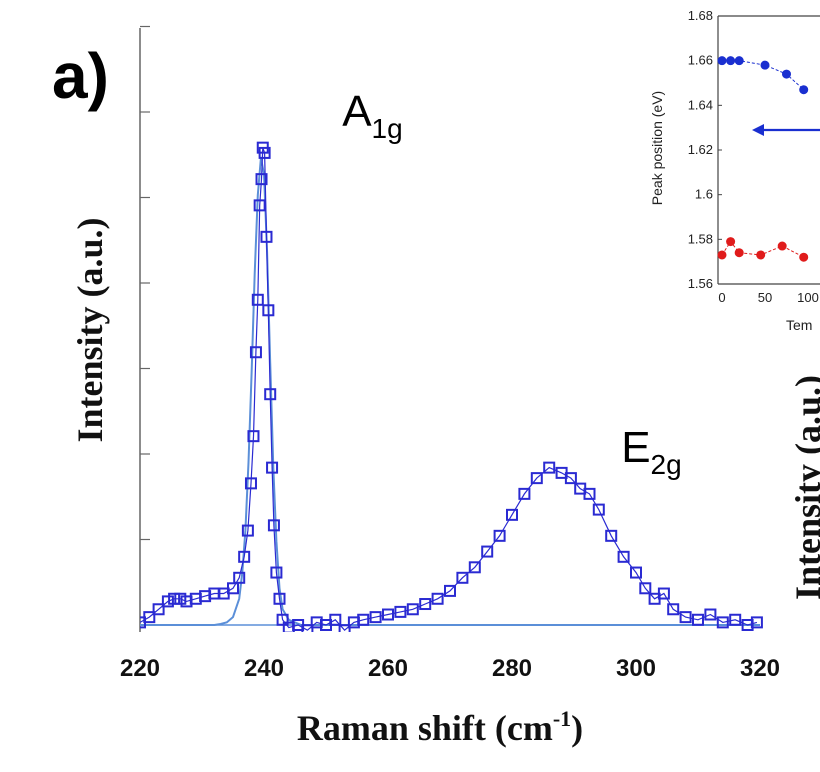  I want to click on y-axis-ticks, so click(145, 325).